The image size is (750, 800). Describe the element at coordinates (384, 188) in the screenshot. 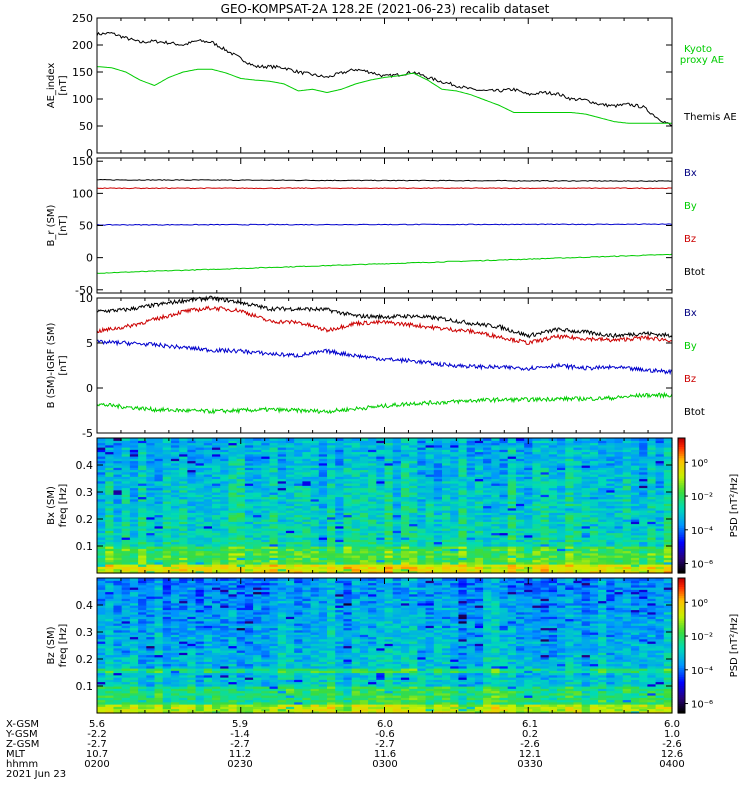

I see `series-bz` at that location.